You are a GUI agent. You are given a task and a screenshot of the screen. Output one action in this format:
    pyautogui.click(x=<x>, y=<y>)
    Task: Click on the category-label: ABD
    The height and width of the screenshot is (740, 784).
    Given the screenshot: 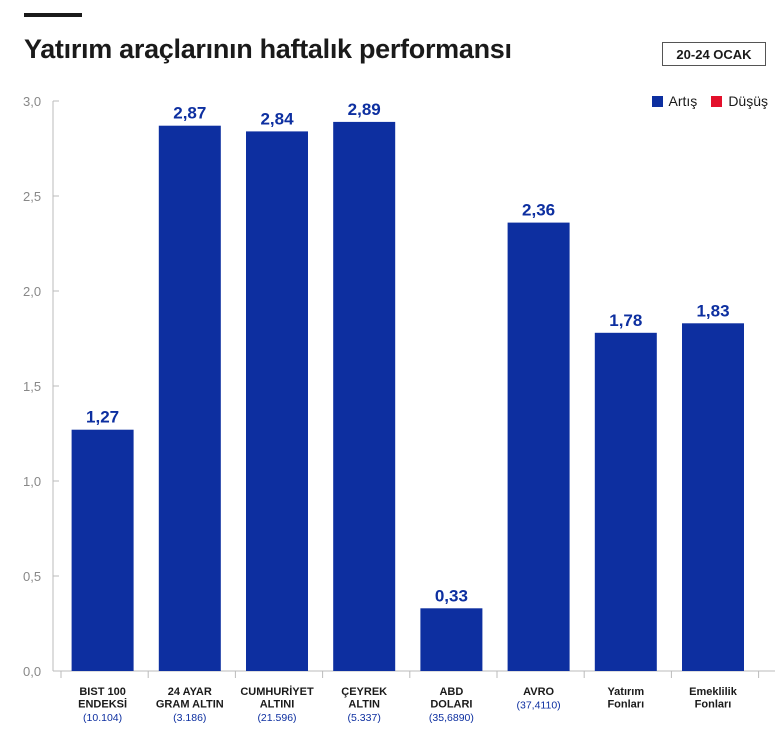 What is the action you would take?
    pyautogui.click(x=451, y=692)
    